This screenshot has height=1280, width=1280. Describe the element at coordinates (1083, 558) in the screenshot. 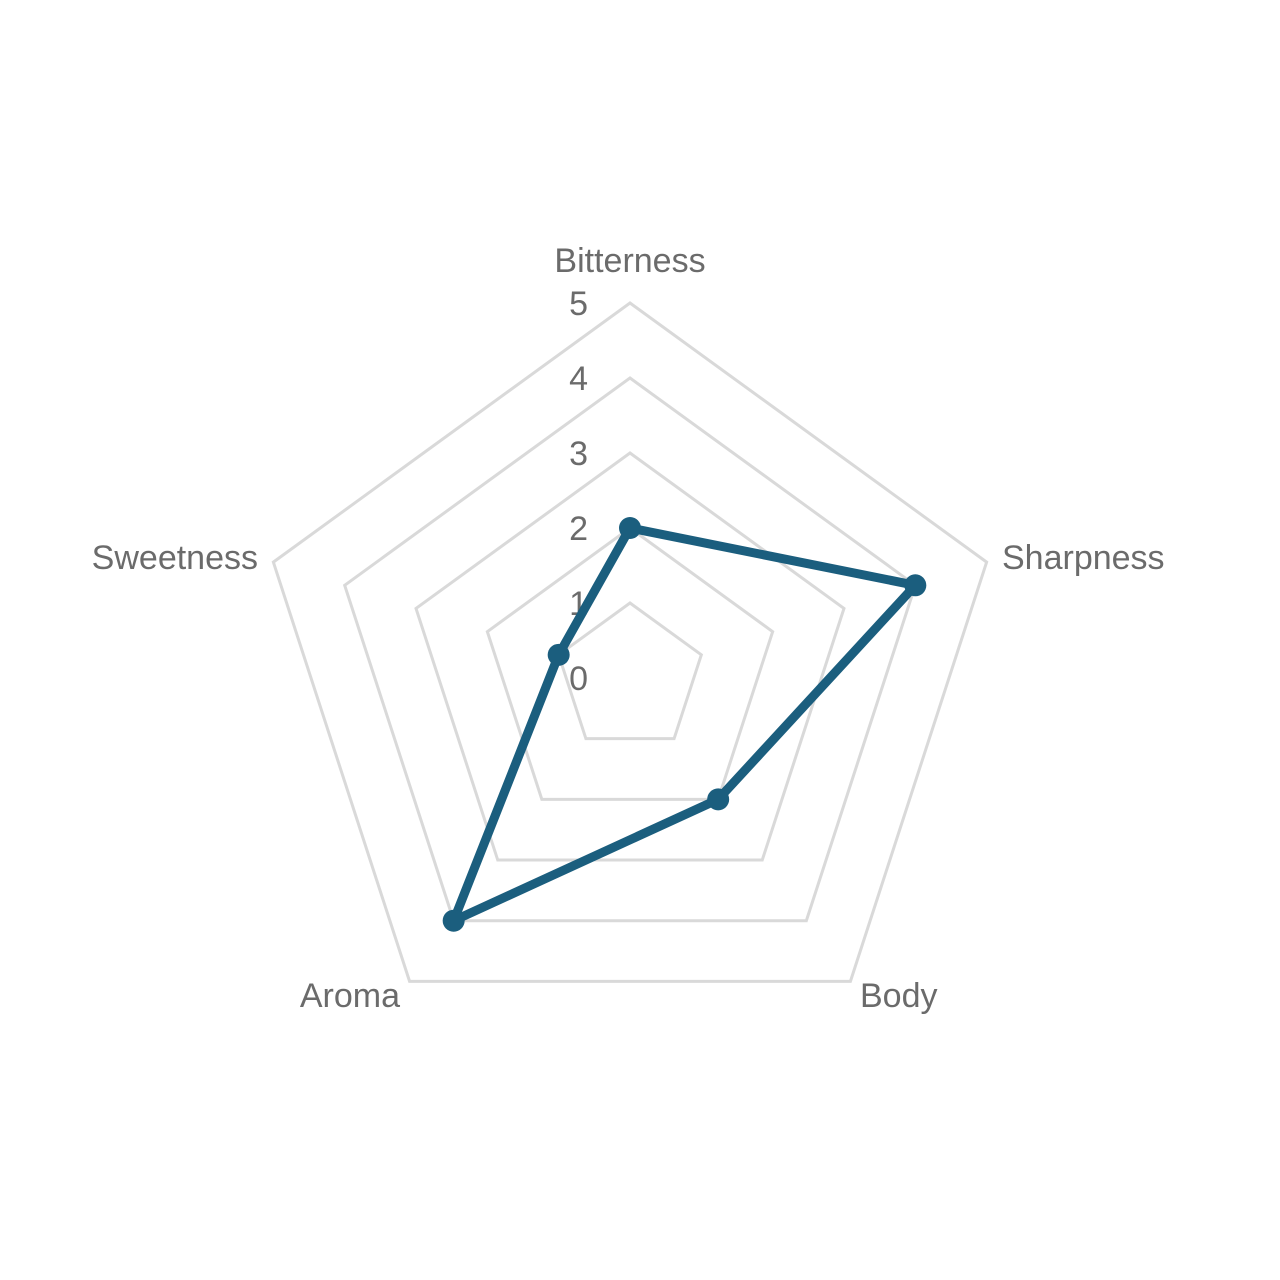

I see `category-label-sharpness: Sharpness` at that location.